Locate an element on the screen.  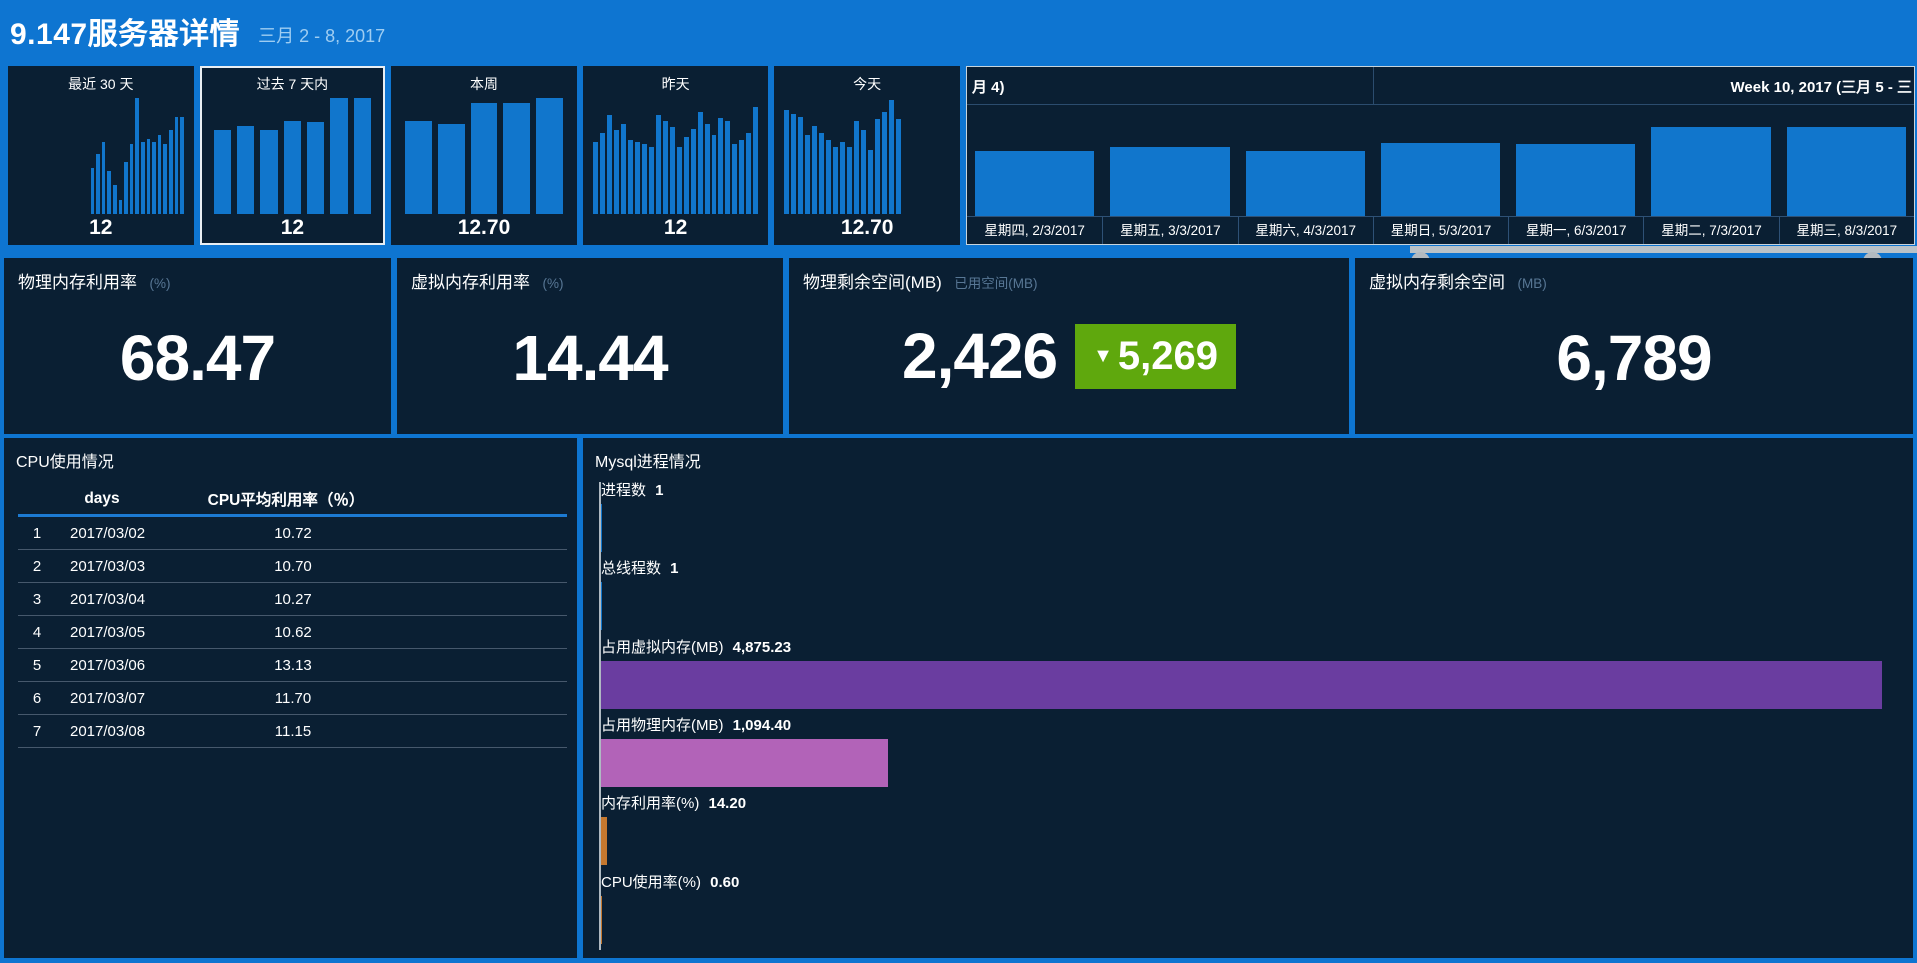
period-card-1: 最近 30 天 12 is located at coordinates (101, 155).